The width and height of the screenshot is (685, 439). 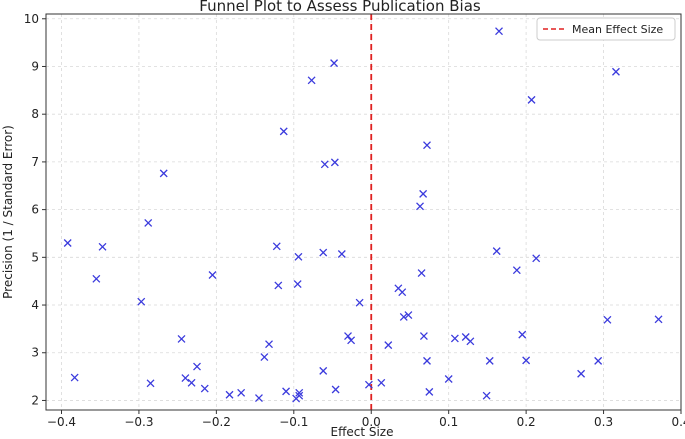 I want to click on x-tick-label: 0.0, so click(x=371, y=422).